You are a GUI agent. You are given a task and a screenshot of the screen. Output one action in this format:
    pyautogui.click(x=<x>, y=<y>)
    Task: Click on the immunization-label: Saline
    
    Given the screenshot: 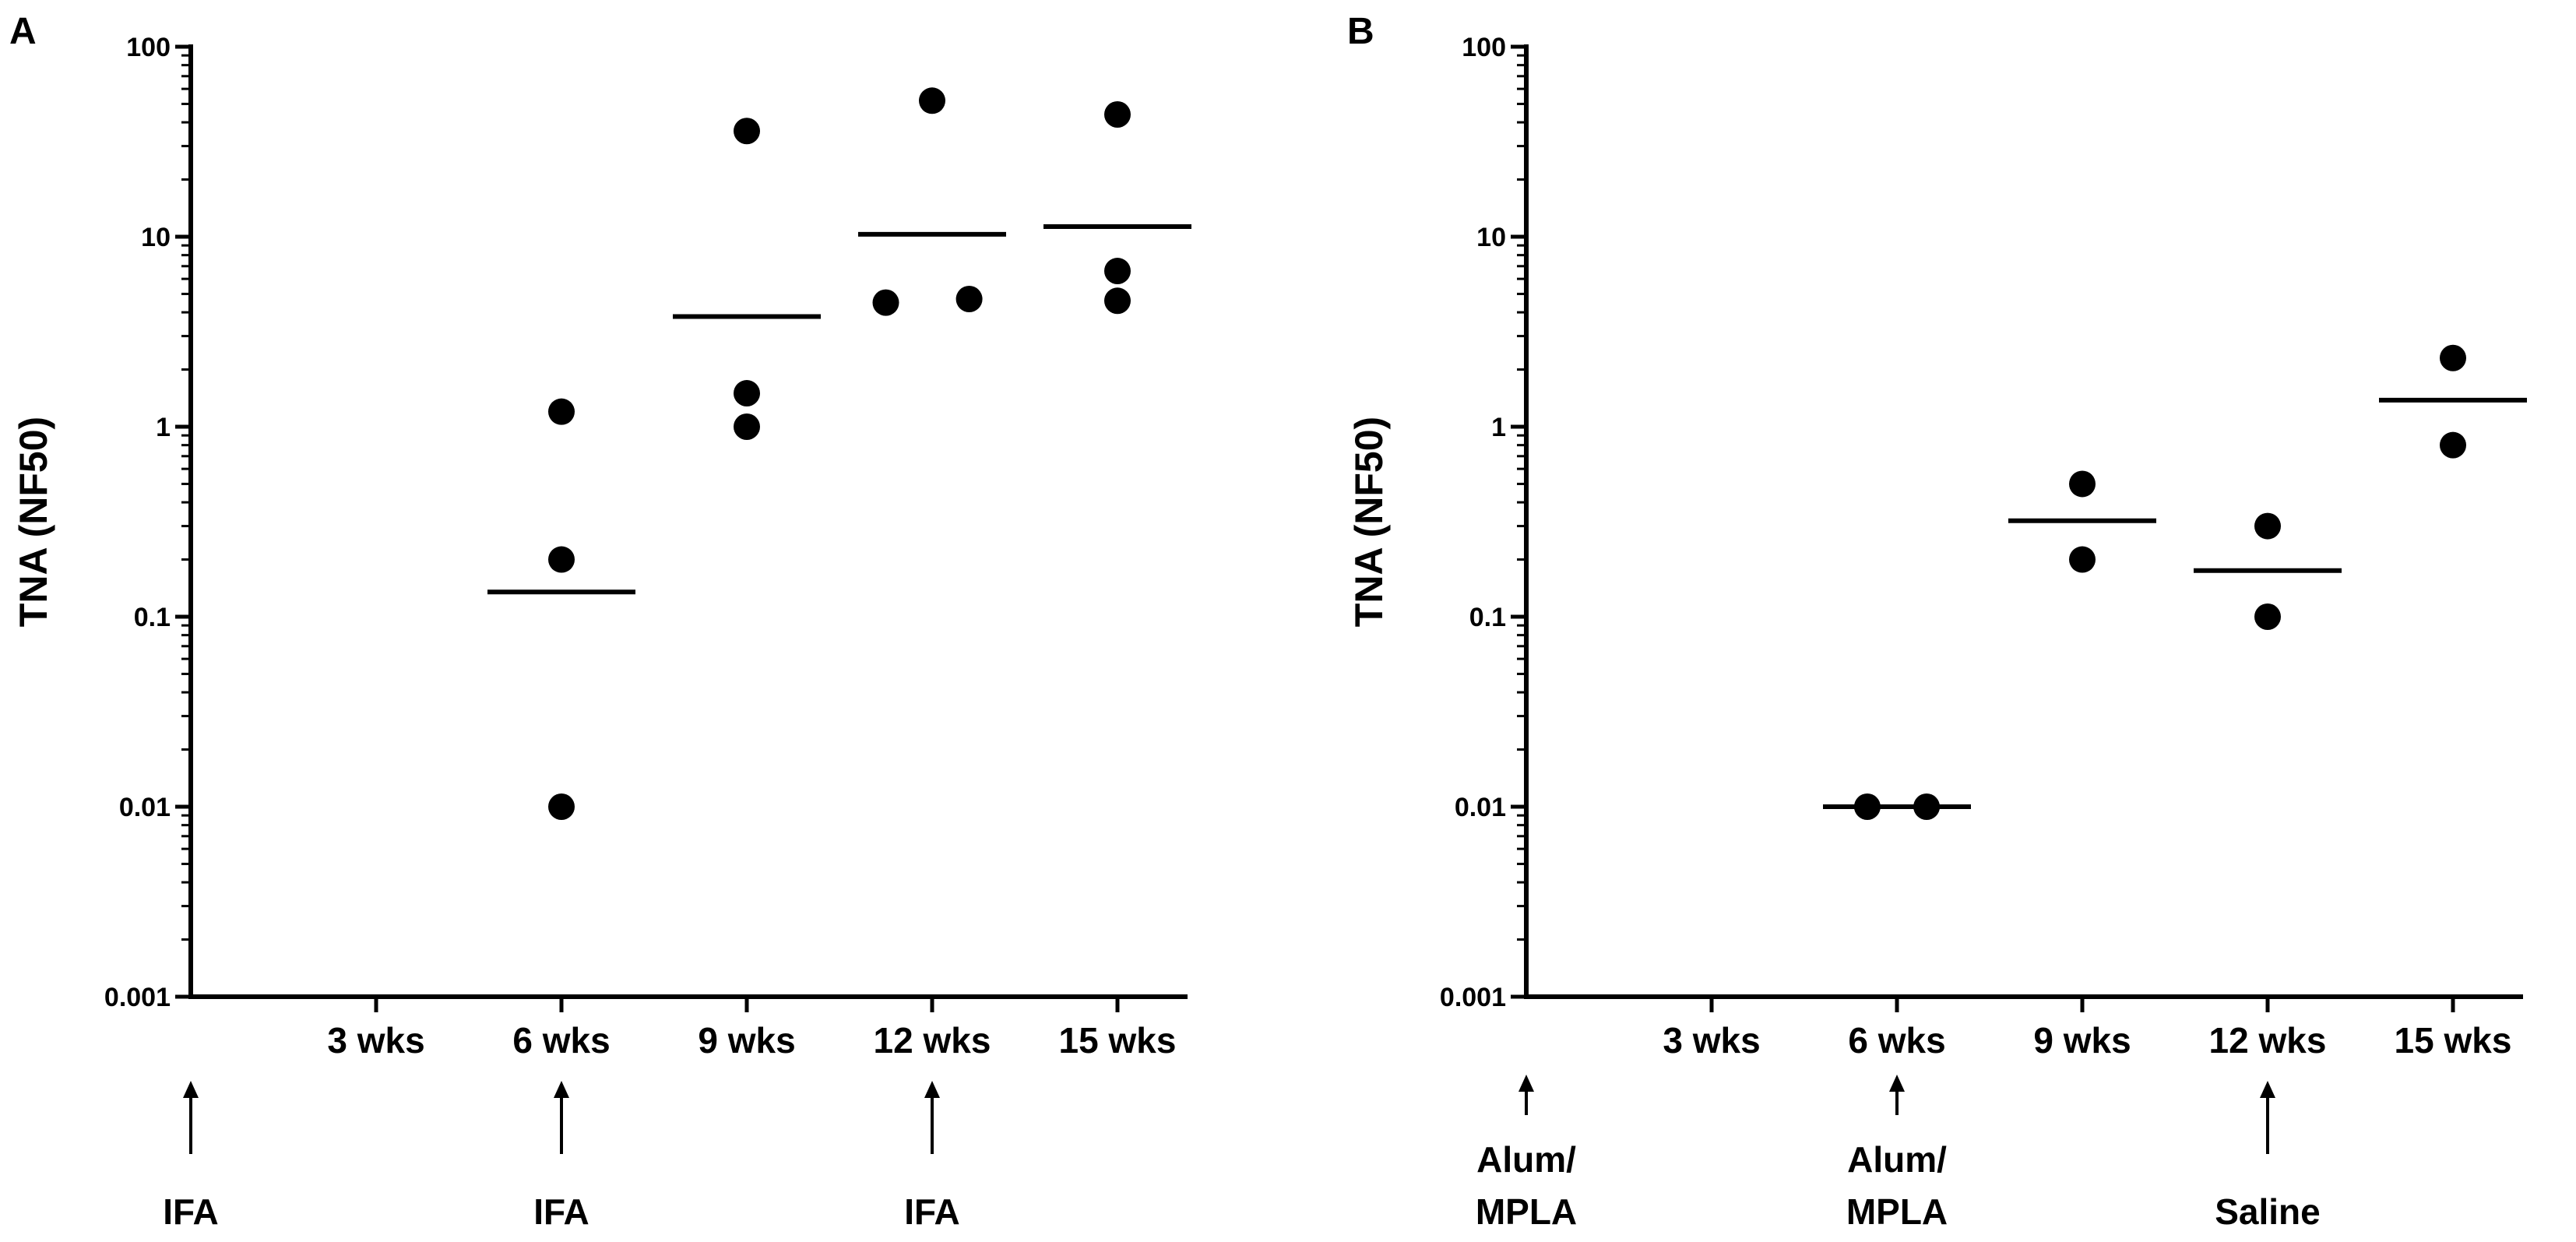 What is the action you would take?
    pyautogui.click(x=2268, y=1211)
    